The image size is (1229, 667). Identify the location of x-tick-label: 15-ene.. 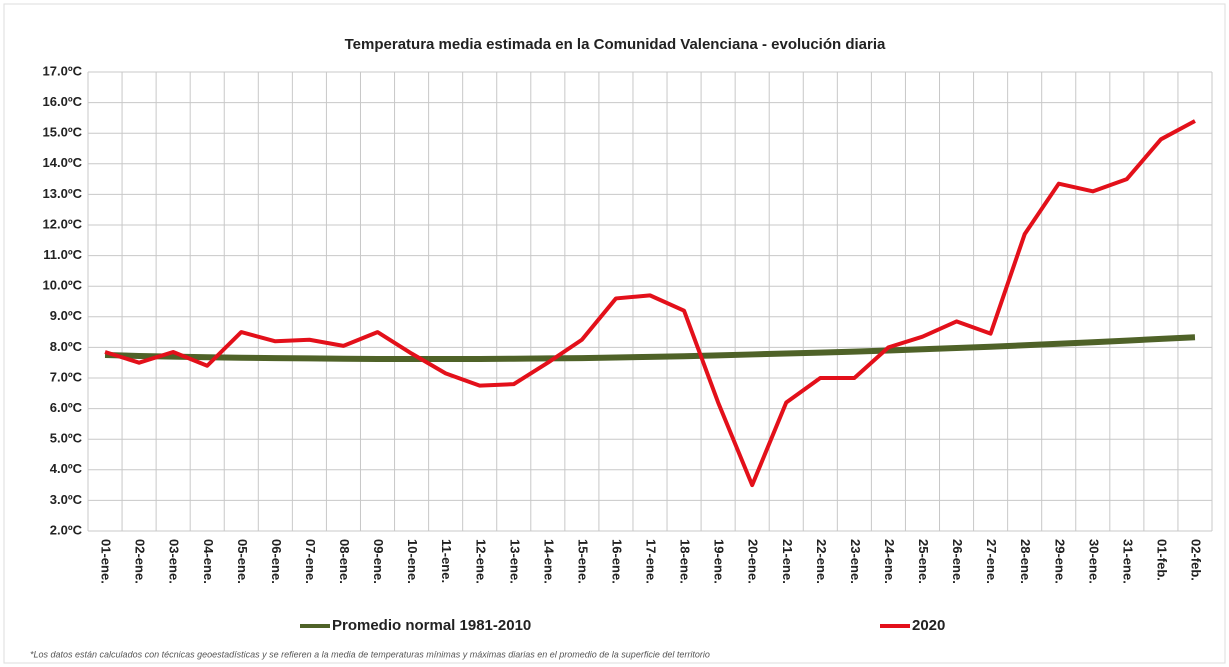
(582, 561).